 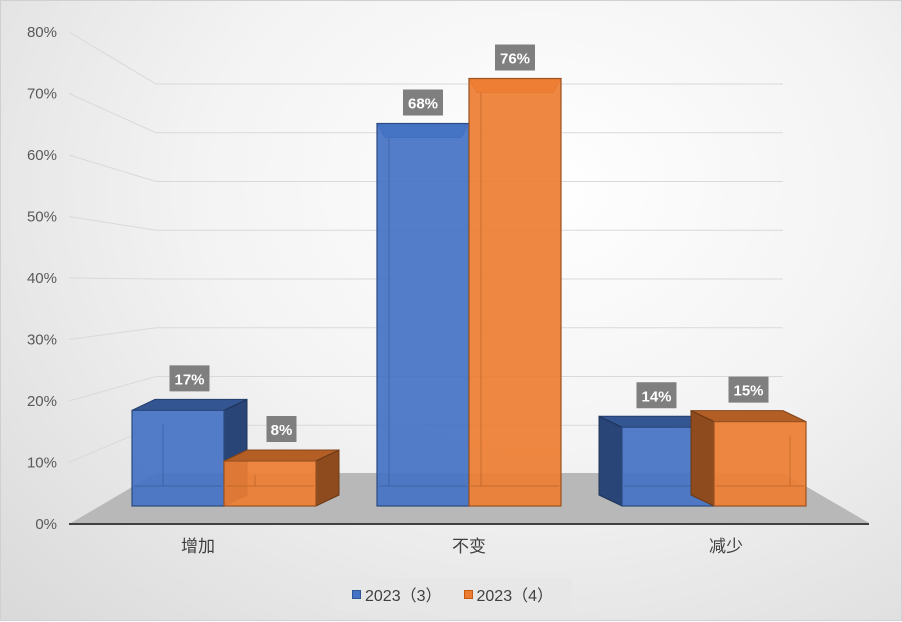 I want to click on data-label: 14%, so click(x=656, y=396).